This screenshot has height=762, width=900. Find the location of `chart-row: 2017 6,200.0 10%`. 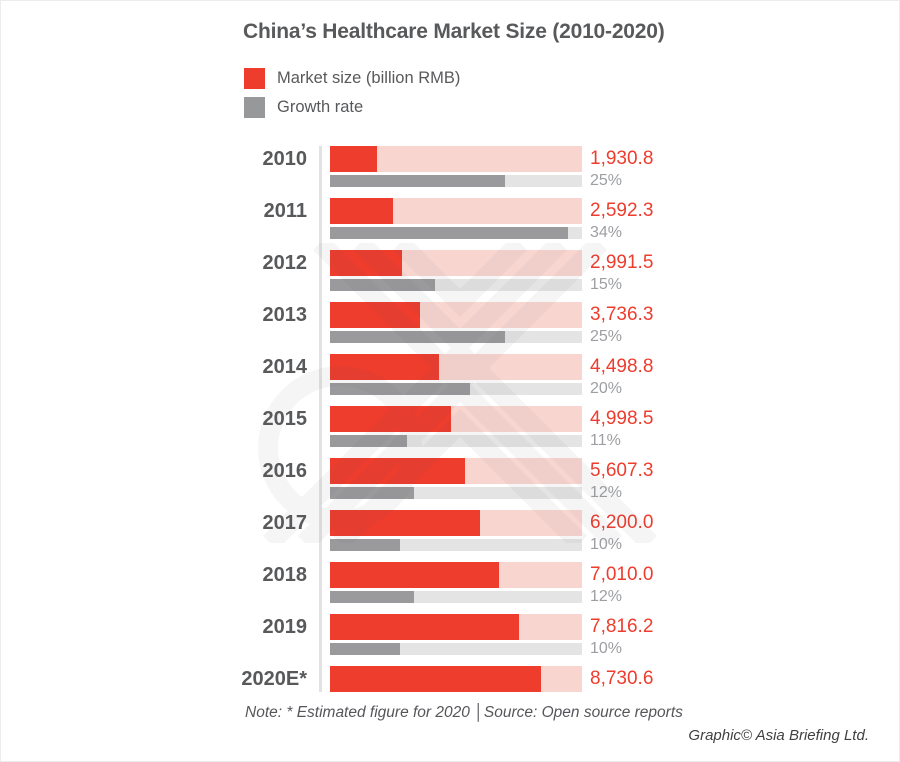

chart-row: 2017 6,200.0 10% is located at coordinates (576, 531).